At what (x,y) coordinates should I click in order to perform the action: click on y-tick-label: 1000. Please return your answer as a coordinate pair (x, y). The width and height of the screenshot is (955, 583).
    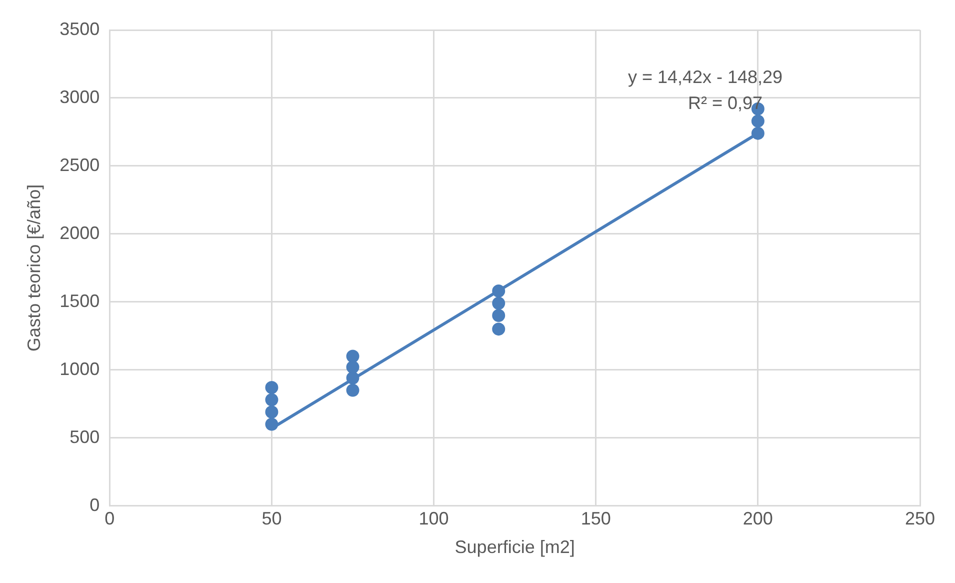
    Looking at the image, I should click on (80, 368).